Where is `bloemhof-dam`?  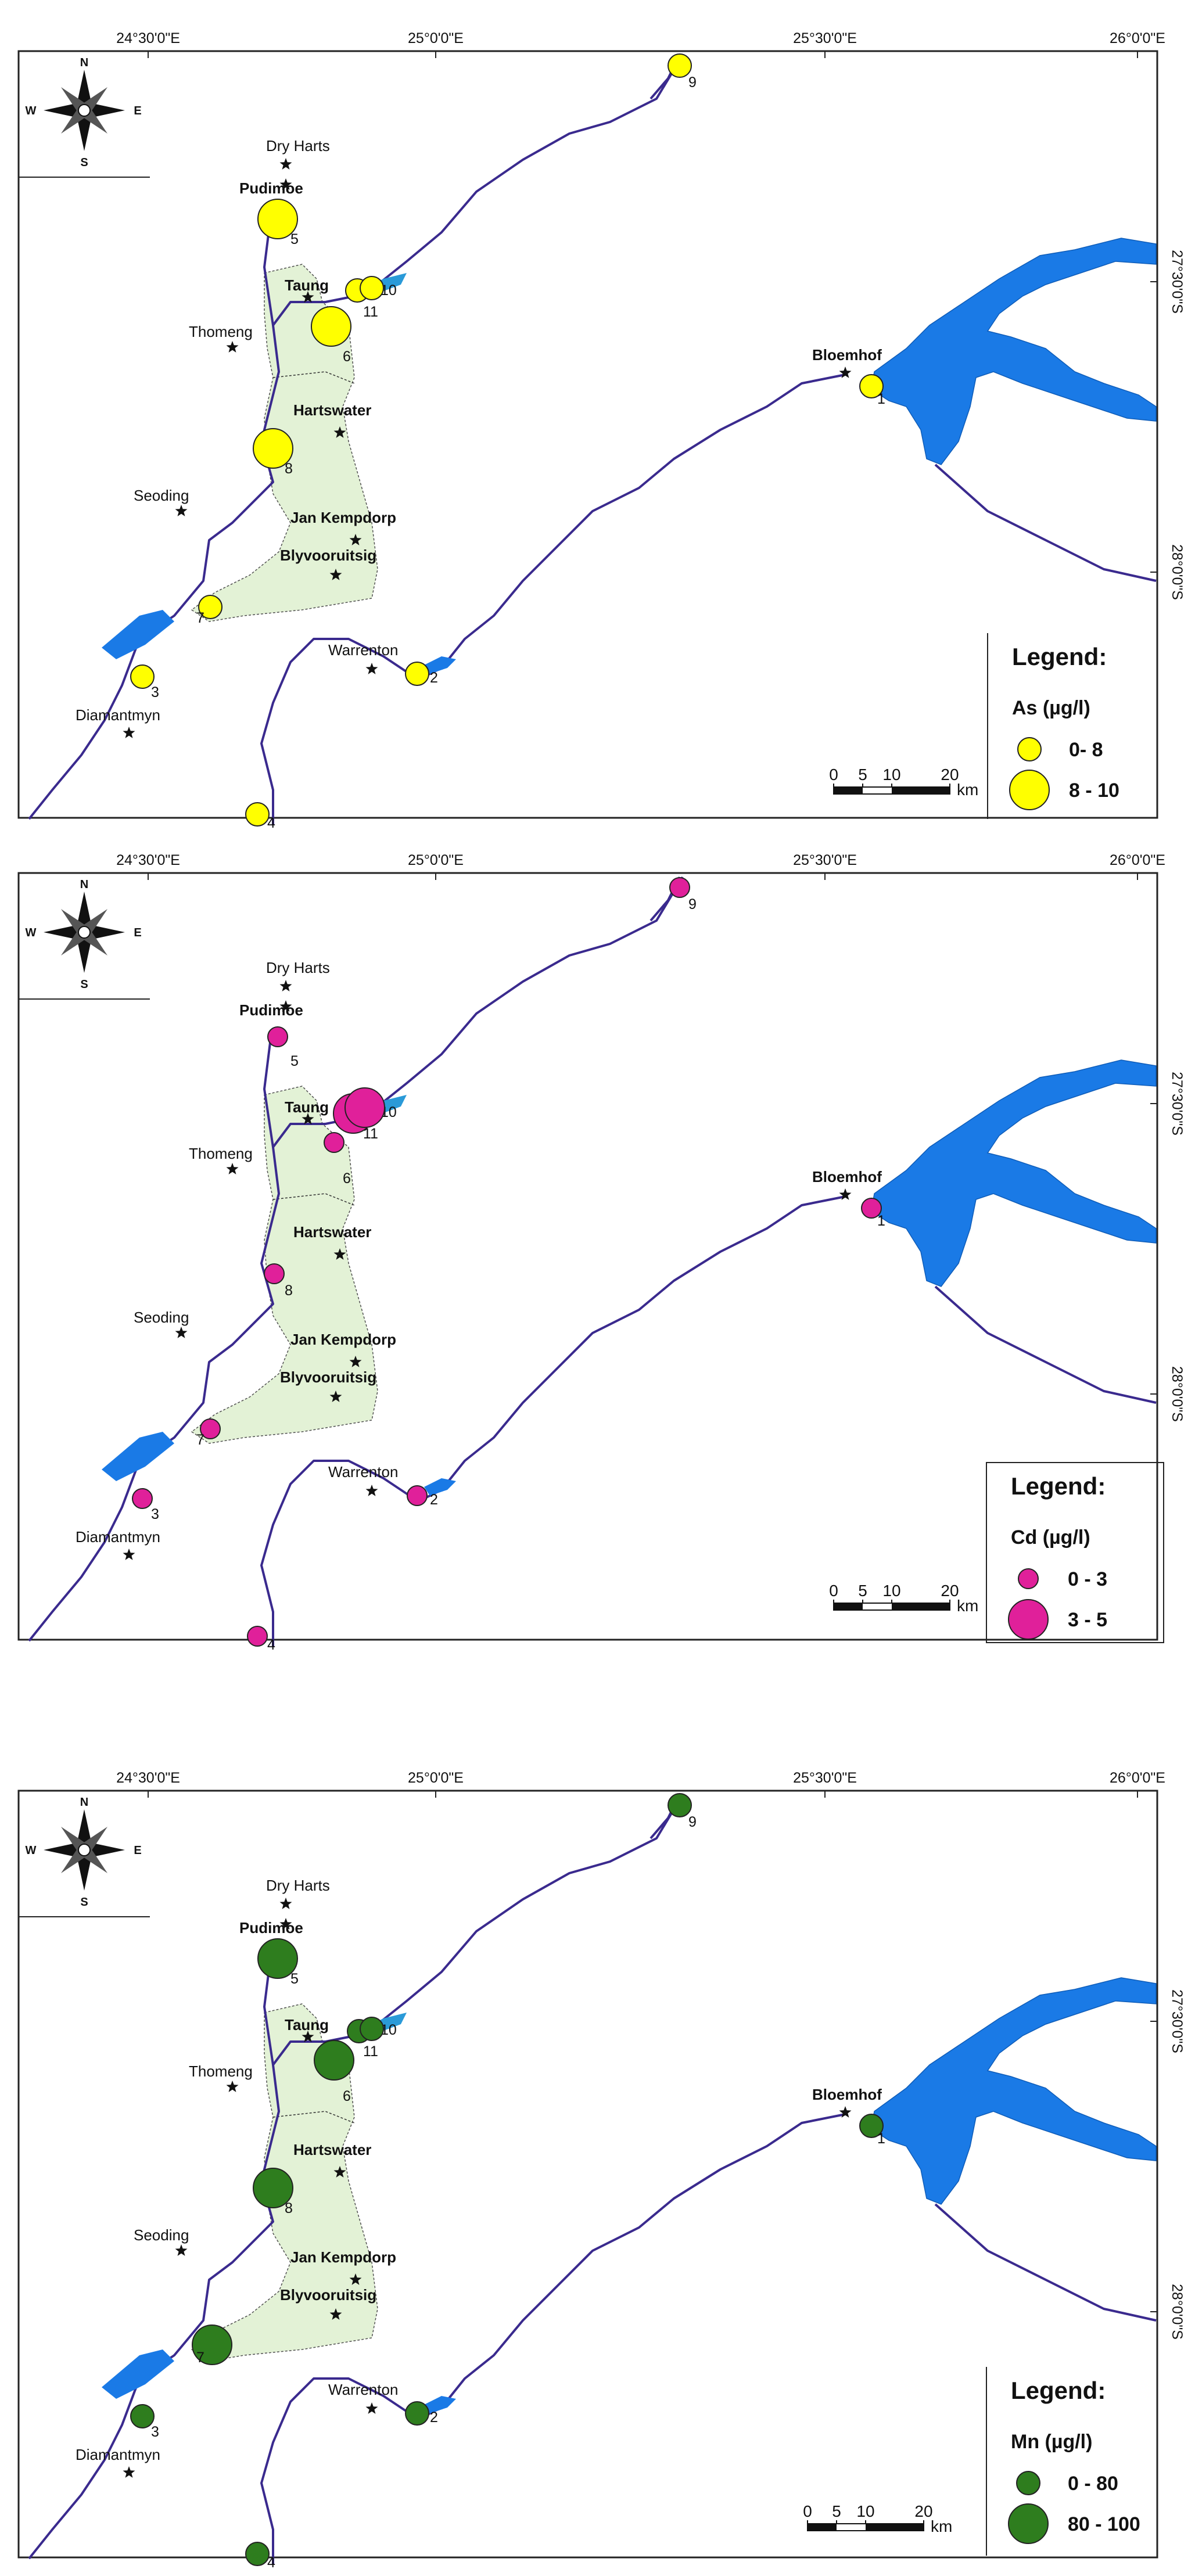 bloemhof-dam is located at coordinates (1014, 1173).